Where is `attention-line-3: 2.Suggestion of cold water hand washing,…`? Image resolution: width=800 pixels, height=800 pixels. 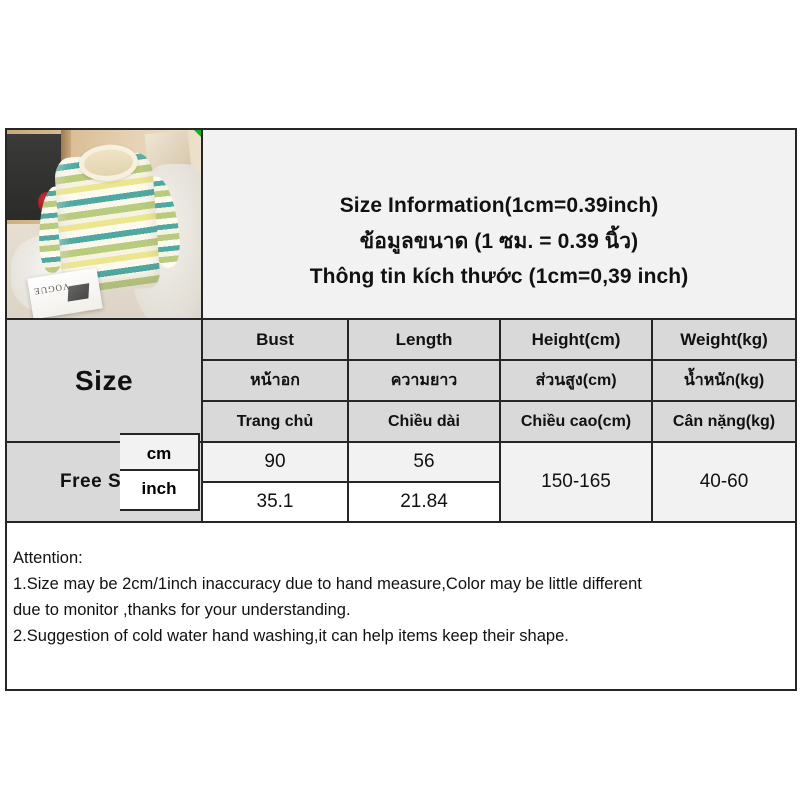
attention-line-3: 2.Suggestion of cold water hand washing,… is located at coordinates (291, 636).